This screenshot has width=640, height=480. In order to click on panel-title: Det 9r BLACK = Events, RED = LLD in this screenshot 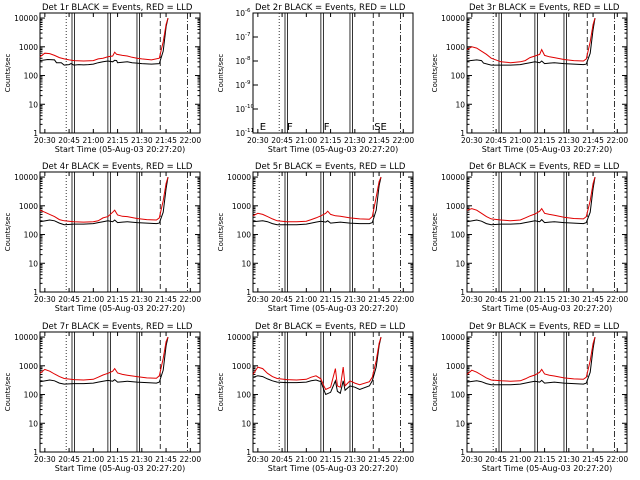, I will do `click(544, 327)`.